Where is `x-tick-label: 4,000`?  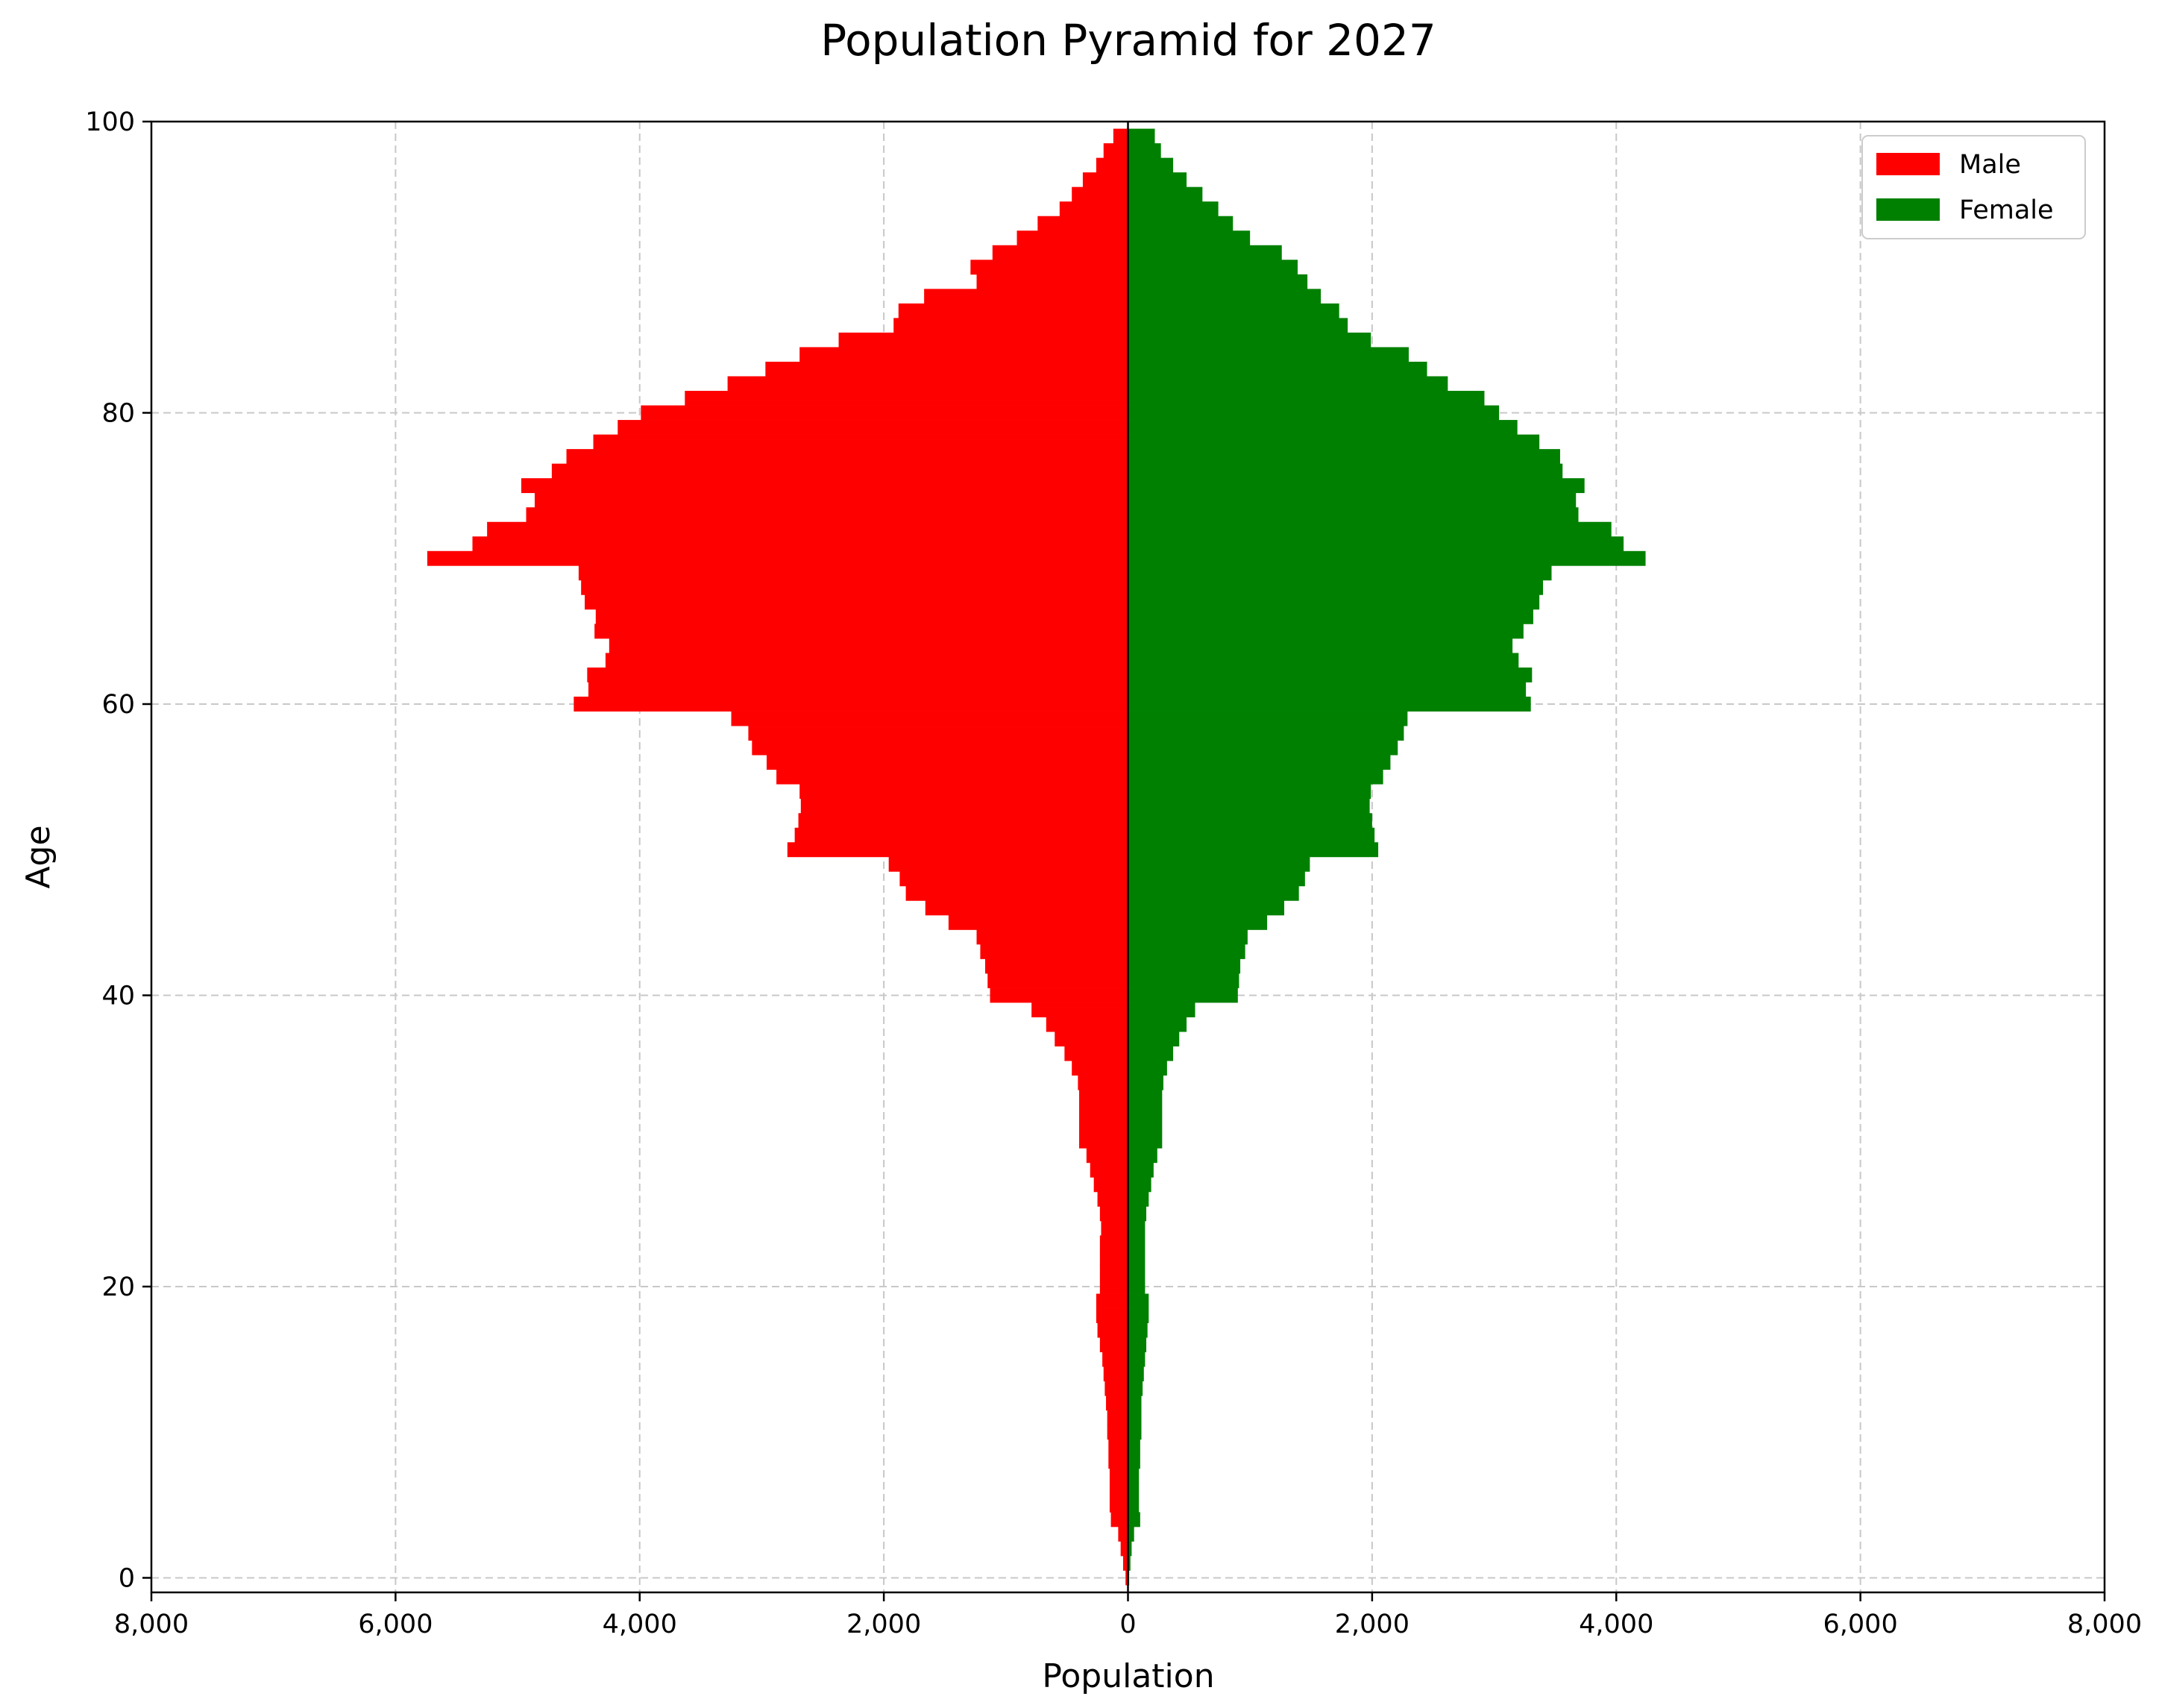
x-tick-label: 4,000 is located at coordinates (1616, 1624).